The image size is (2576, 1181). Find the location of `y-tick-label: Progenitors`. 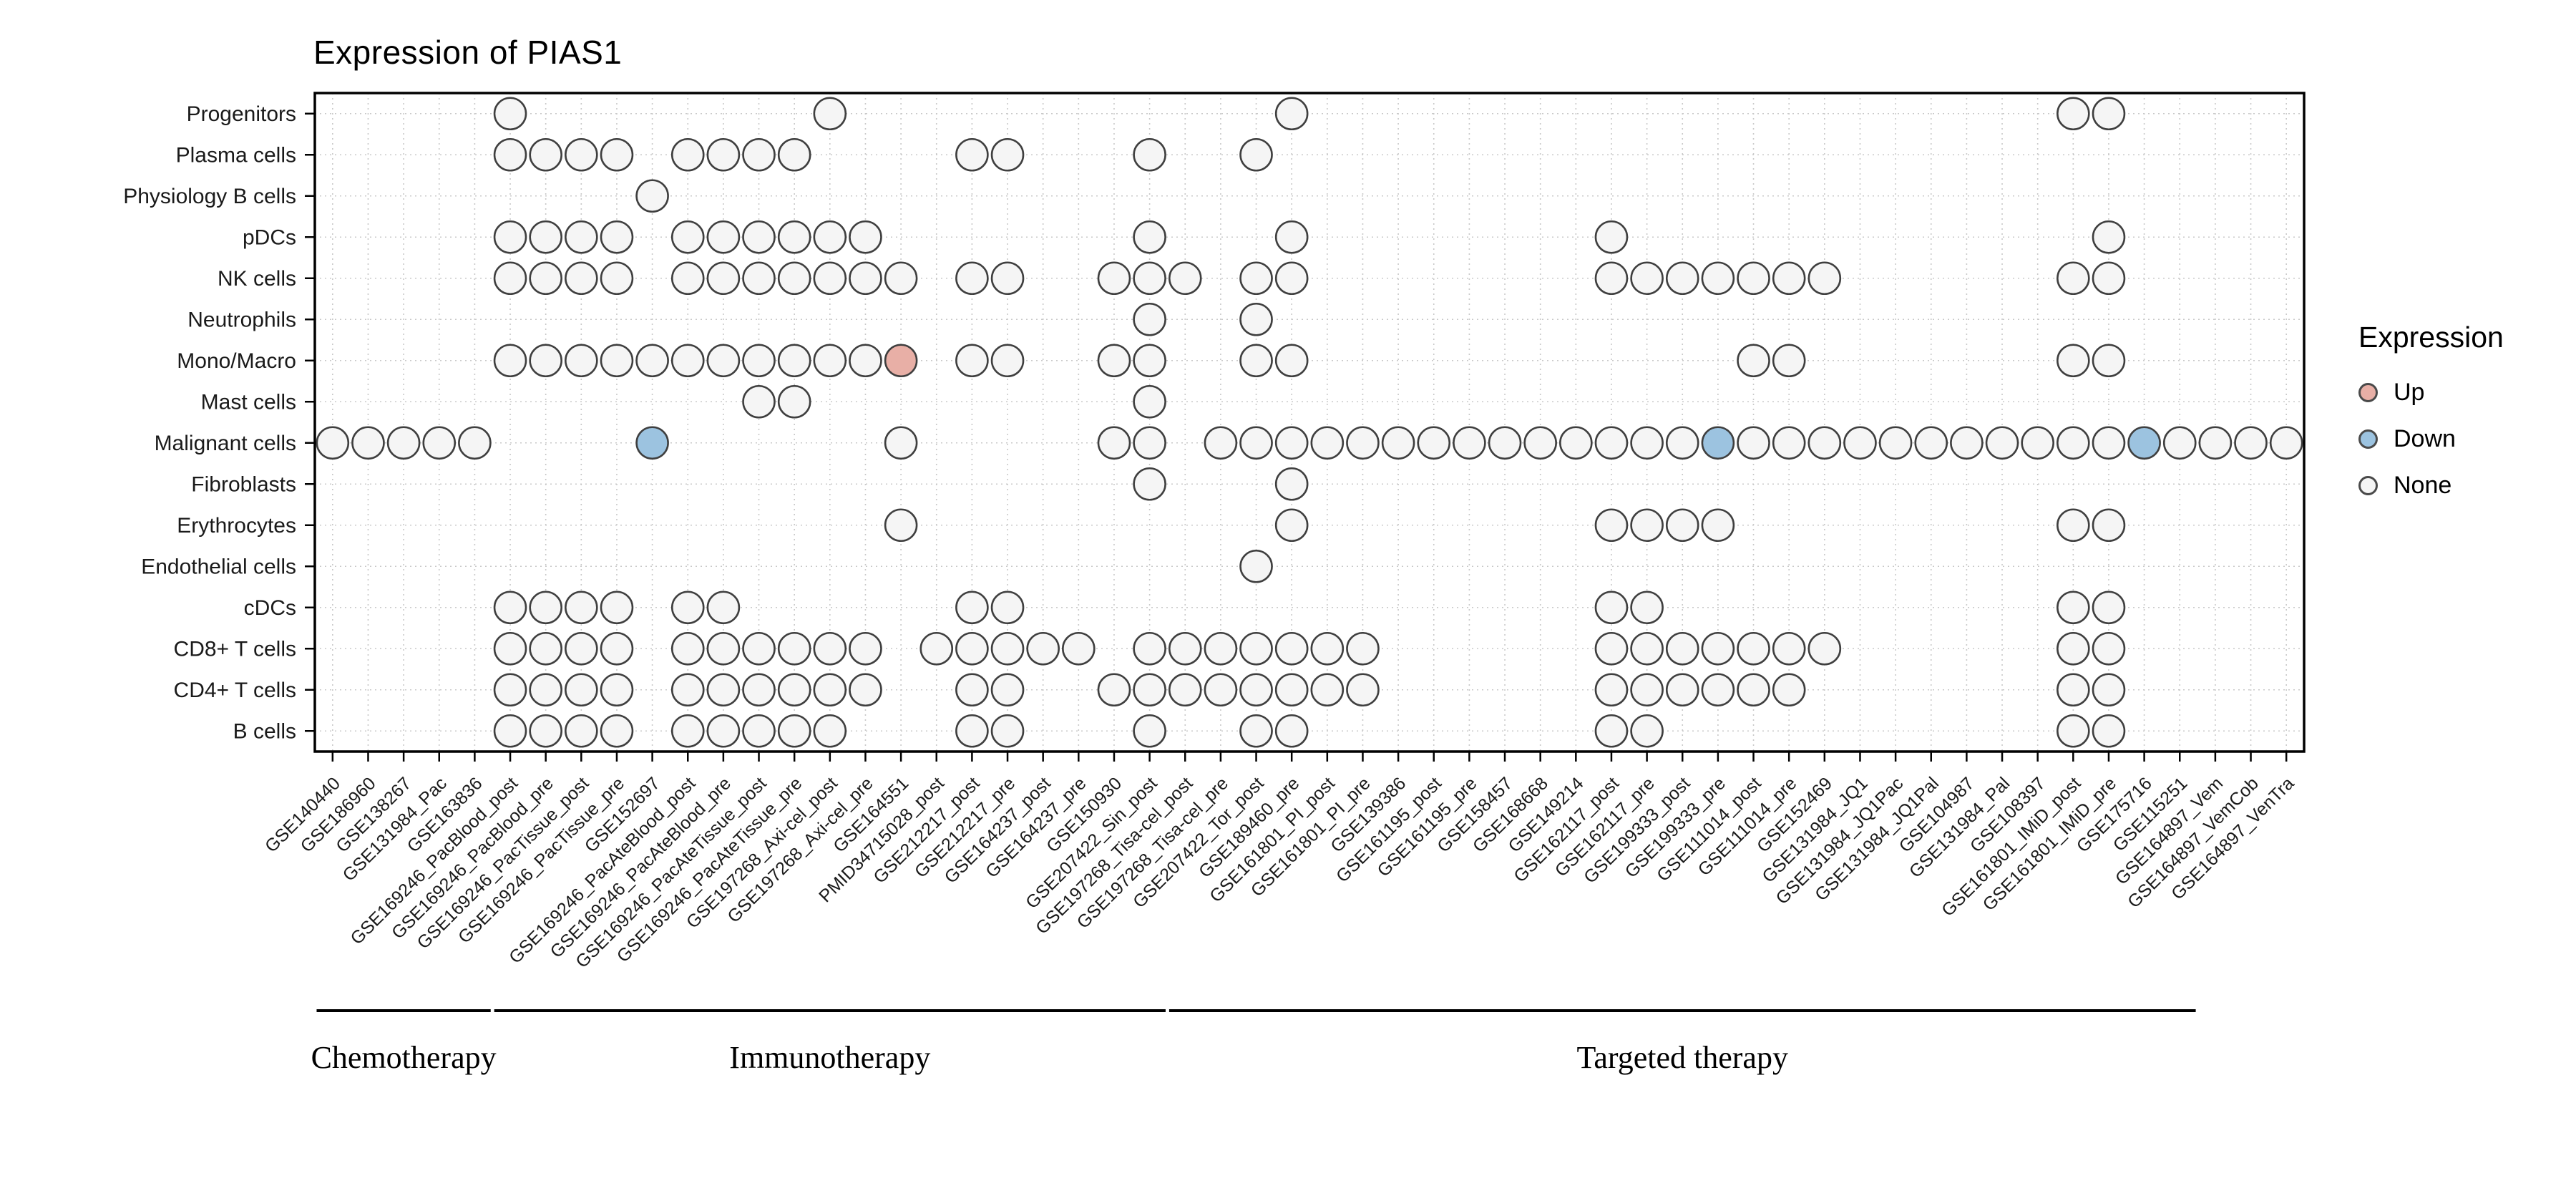

y-tick-label: Progenitors is located at coordinates (241, 114).